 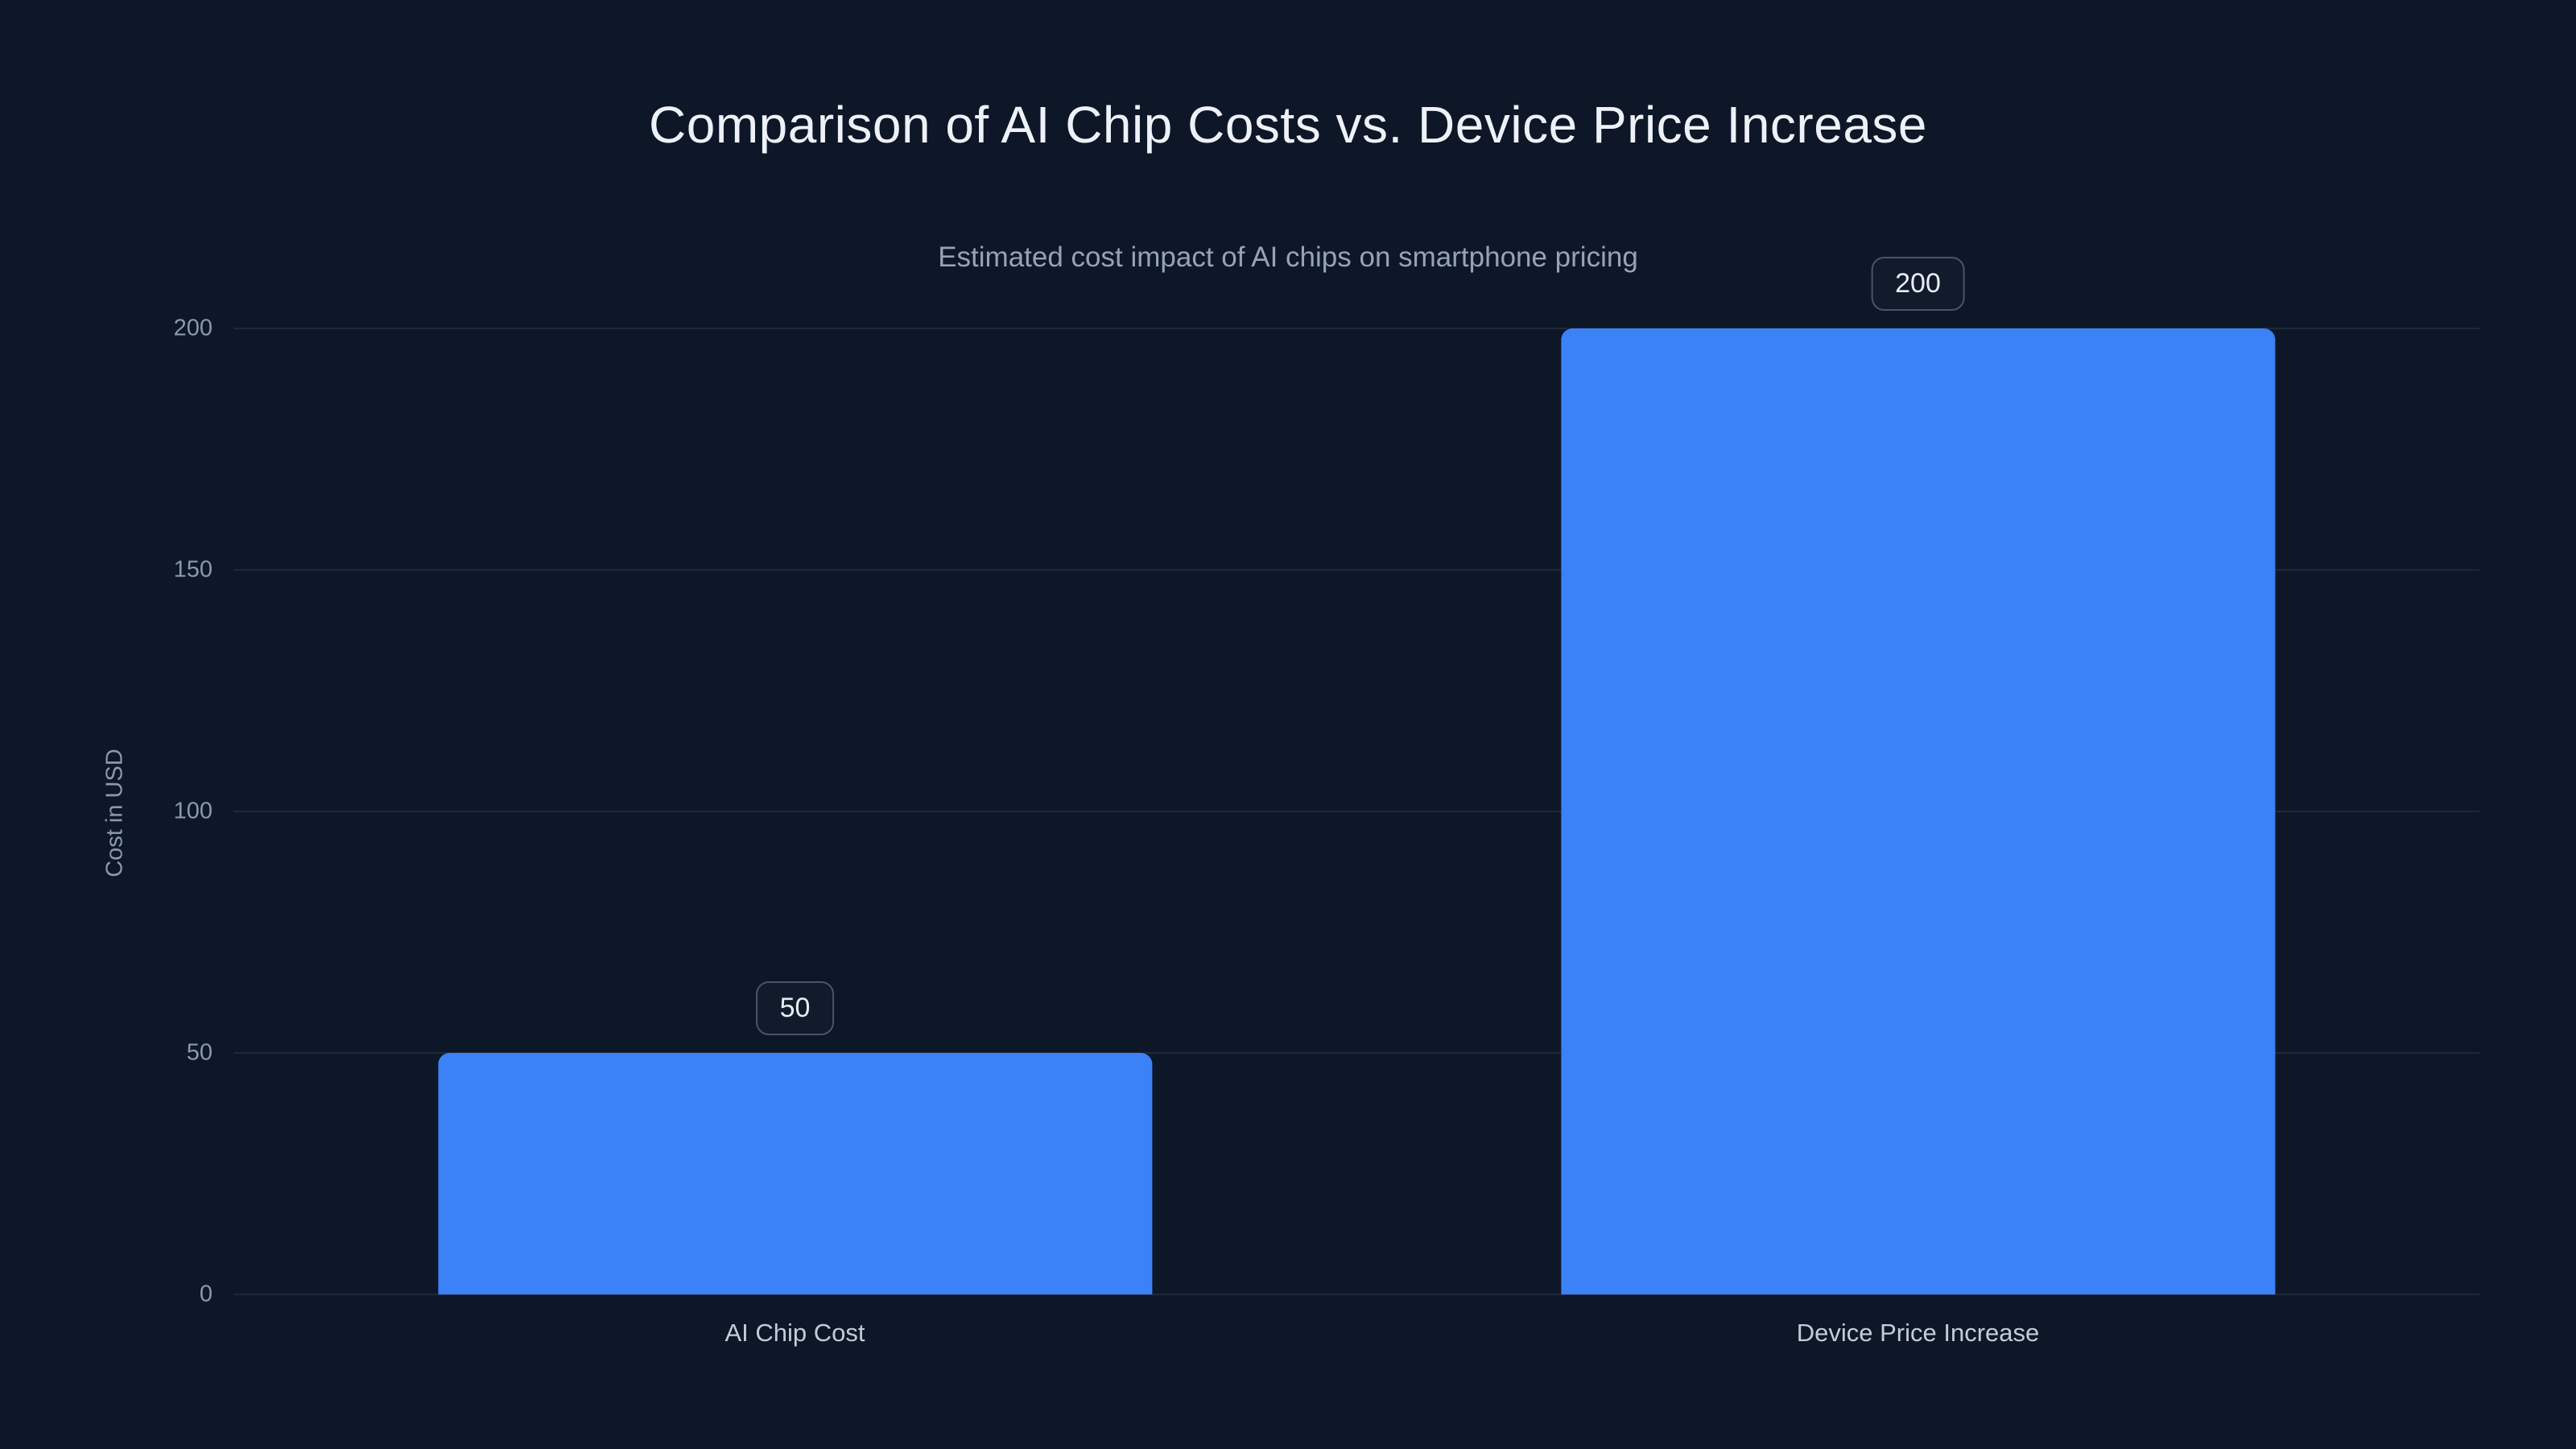 I want to click on y-tick-label: 50, so click(x=199, y=1052).